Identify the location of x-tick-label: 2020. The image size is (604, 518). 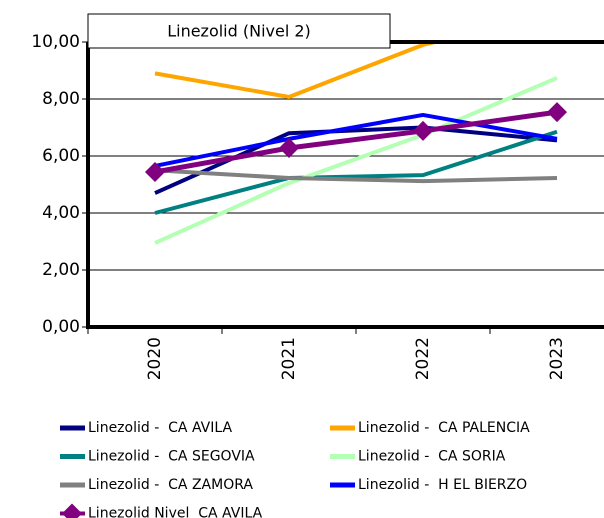
(155, 358).